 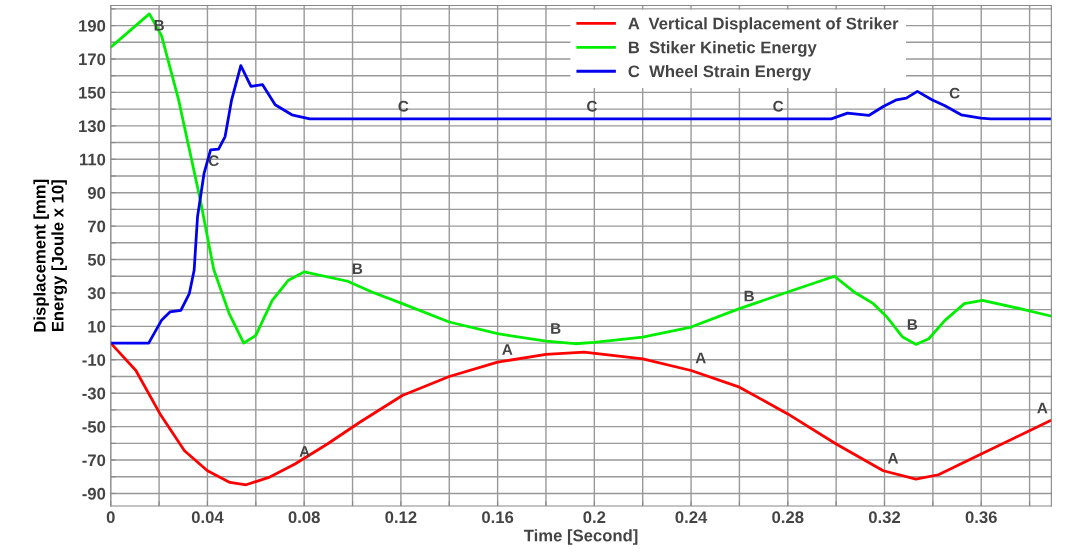 What do you see at coordinates (94, 493) in the screenshot?
I see `y-tick-label: -90` at bounding box center [94, 493].